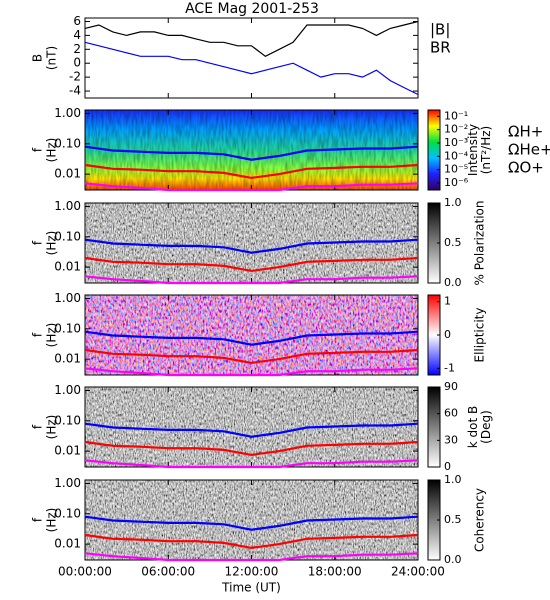 Image resolution: width=550 pixels, height=600 pixels. What do you see at coordinates (451, 413) in the screenshot?
I see `colorbar-tick-label: 60` at bounding box center [451, 413].